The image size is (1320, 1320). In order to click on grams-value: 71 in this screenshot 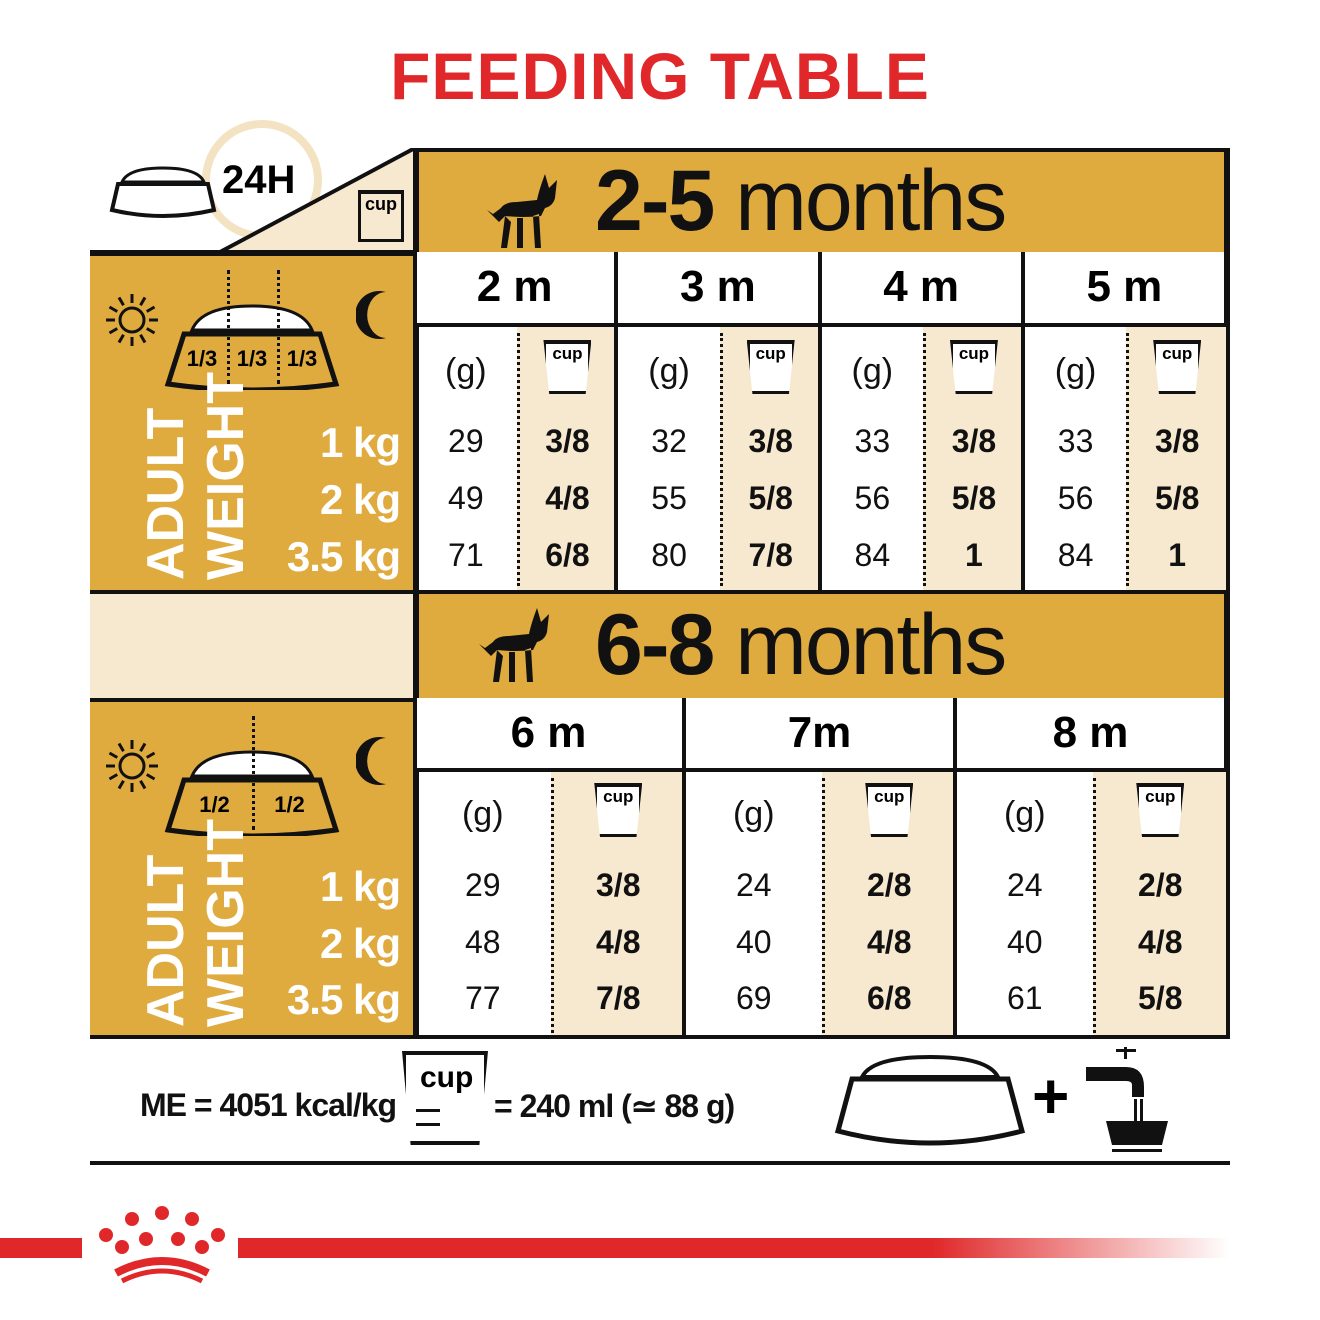, I will do `click(466, 555)`.